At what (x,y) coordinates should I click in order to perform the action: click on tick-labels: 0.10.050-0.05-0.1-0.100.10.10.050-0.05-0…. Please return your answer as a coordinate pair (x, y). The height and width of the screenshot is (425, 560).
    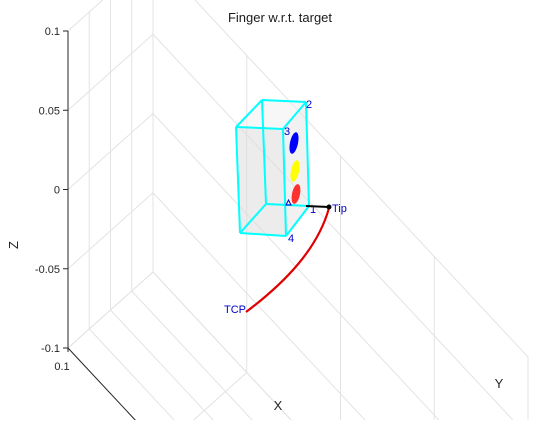
    Looking at the image, I should click on (52, 199).